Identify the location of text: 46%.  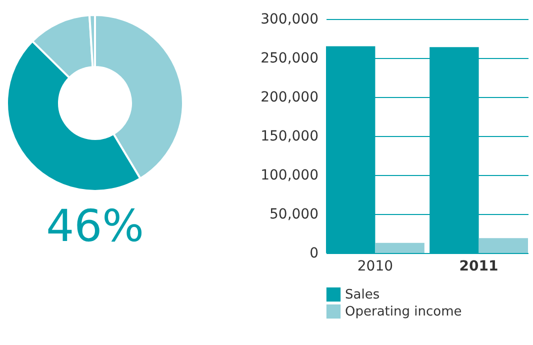
(95, 226).